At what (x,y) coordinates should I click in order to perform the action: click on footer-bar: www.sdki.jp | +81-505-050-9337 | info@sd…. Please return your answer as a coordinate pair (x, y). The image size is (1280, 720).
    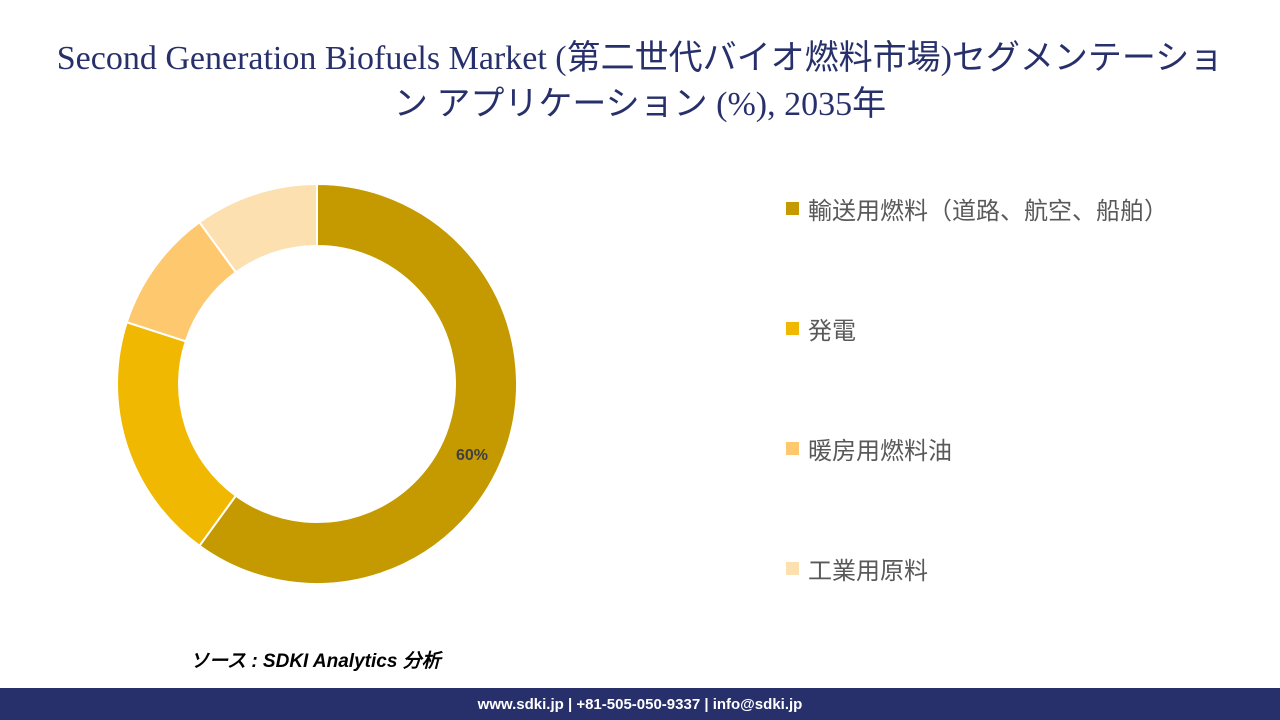
    Looking at the image, I should click on (640, 704).